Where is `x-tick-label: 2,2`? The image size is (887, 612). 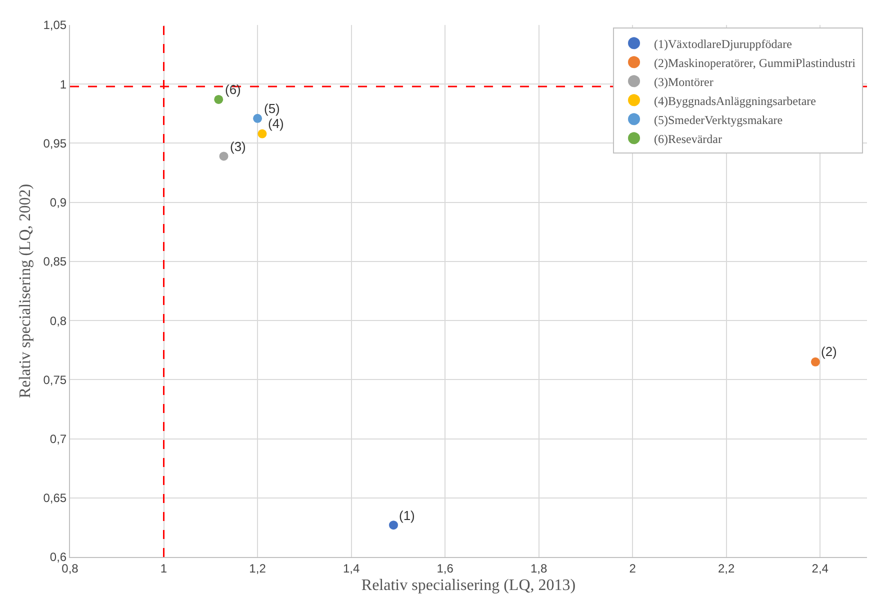
x-tick-label: 2,2 is located at coordinates (727, 568).